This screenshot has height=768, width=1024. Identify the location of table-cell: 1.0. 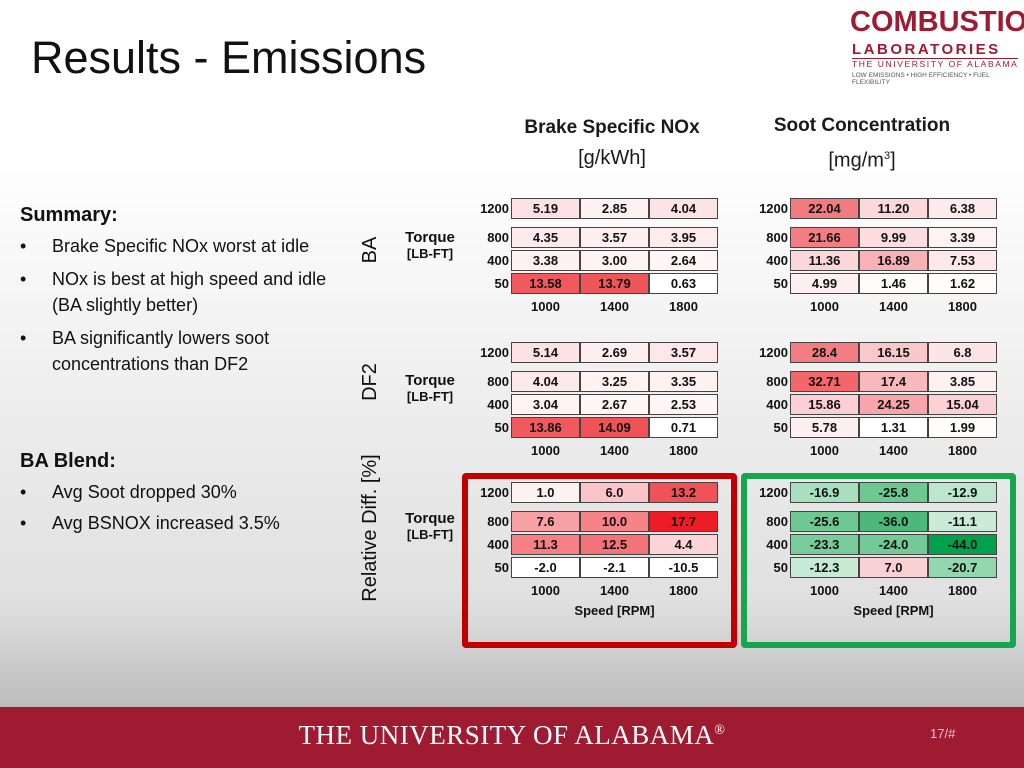
(545, 492).